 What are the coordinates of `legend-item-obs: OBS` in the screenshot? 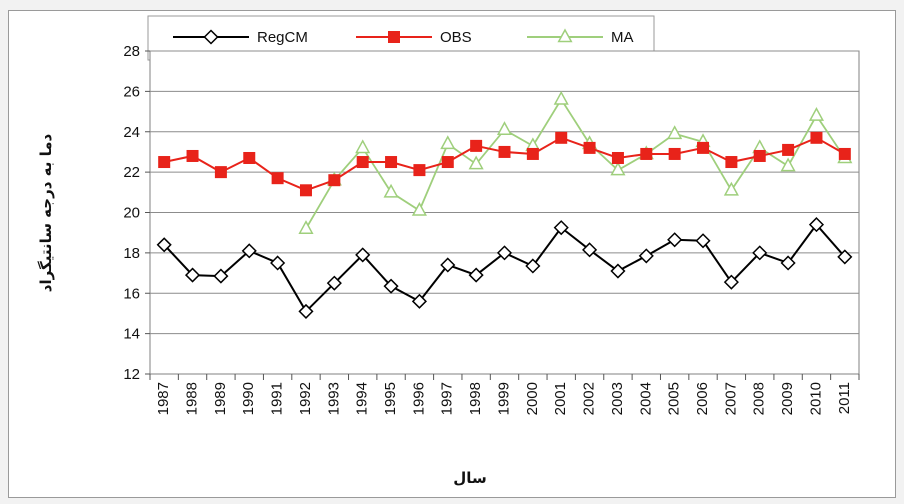 It's located at (414, 37).